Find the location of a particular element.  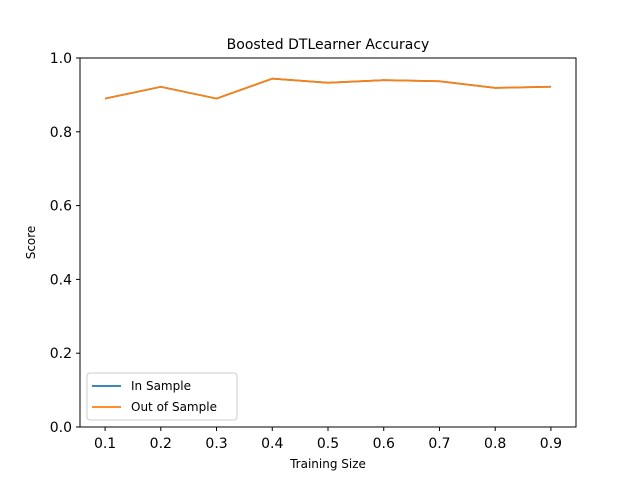

y-tick-label: 0.8 is located at coordinates (61, 133).